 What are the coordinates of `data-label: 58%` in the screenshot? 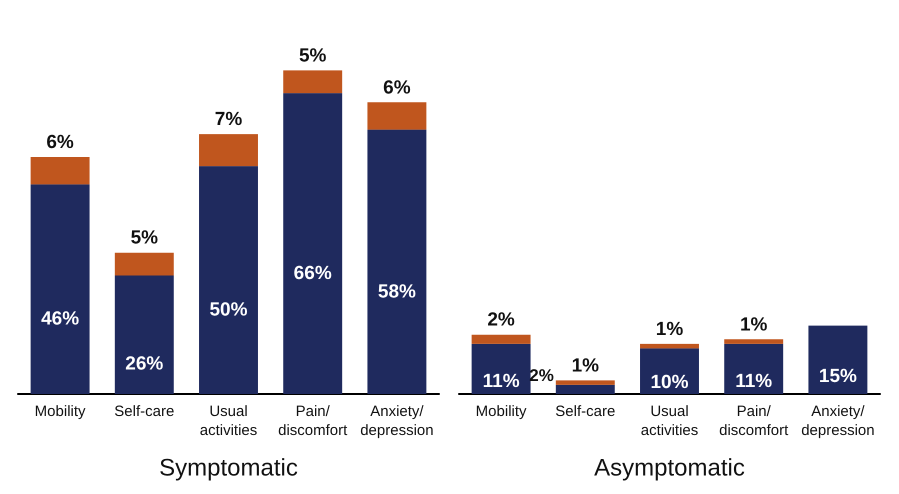 It's located at (397, 291).